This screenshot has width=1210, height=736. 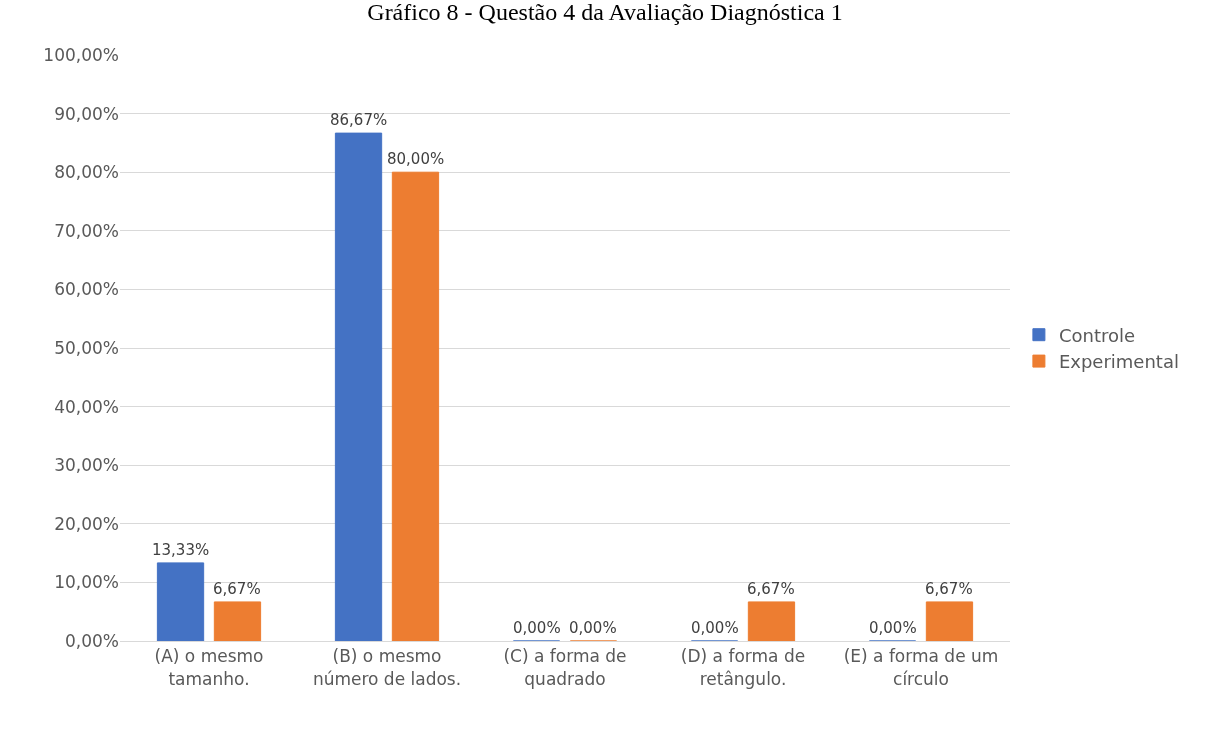 What do you see at coordinates (81, 54) in the screenshot?
I see `y-tick-label: 100,00%` at bounding box center [81, 54].